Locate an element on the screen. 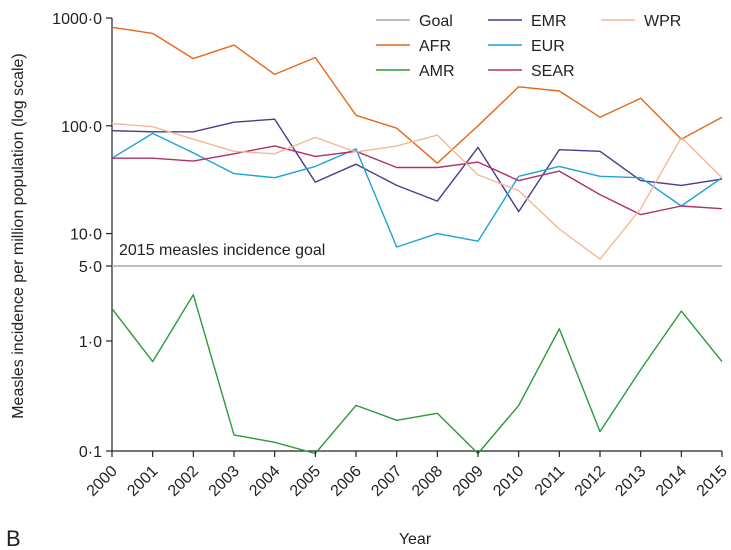  x-tick-label: 2013 is located at coordinates (630, 481).